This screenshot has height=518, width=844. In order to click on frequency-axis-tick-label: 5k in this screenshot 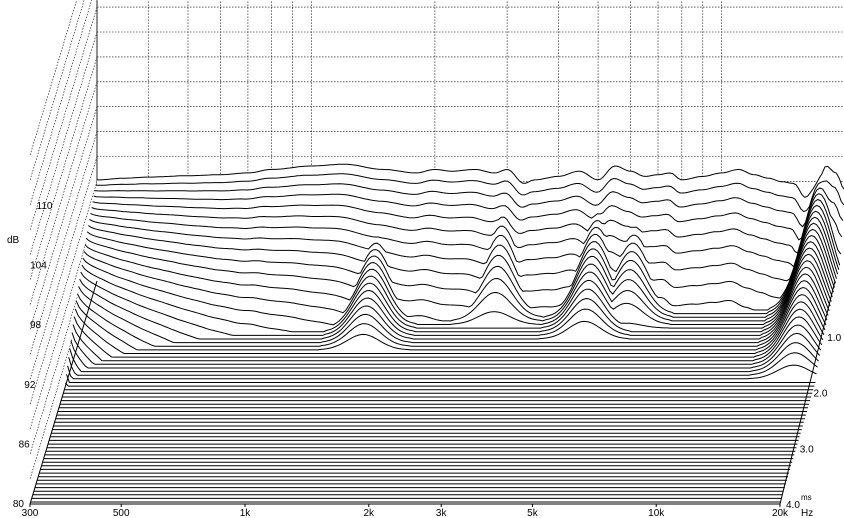, I will do `click(533, 513)`.